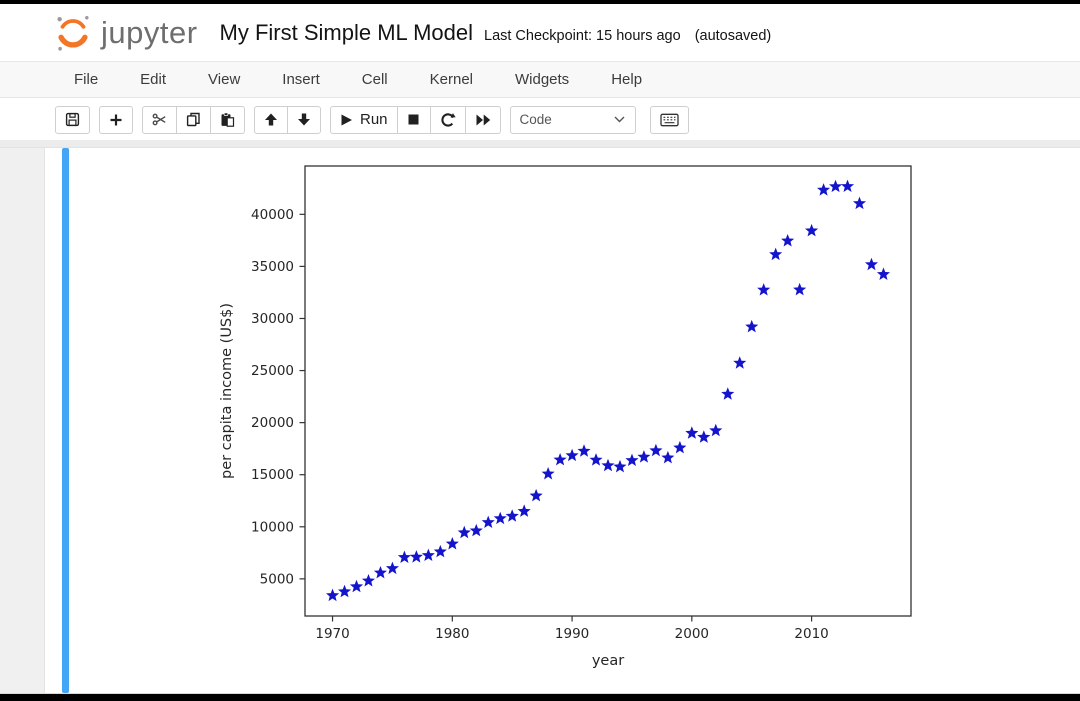  Describe the element at coordinates (332, 634) in the screenshot. I see `x-tick-label: 1970` at that location.